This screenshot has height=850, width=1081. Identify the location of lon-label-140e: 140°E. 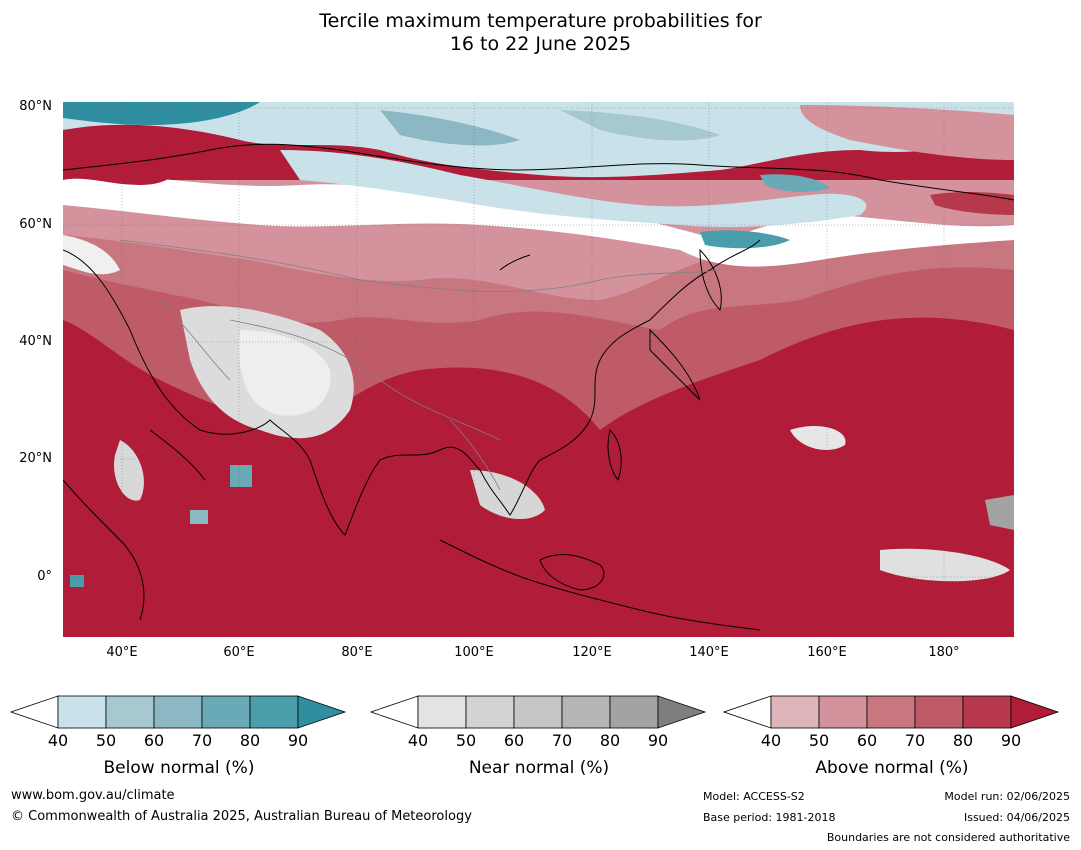
(709, 652).